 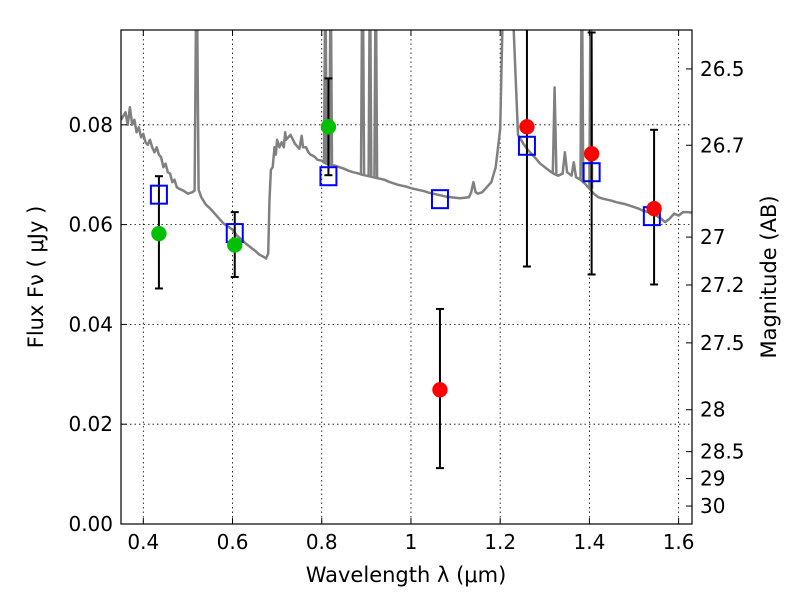 What do you see at coordinates (722, 145) in the screenshot?
I see `y2-tick-label: 26.7` at bounding box center [722, 145].